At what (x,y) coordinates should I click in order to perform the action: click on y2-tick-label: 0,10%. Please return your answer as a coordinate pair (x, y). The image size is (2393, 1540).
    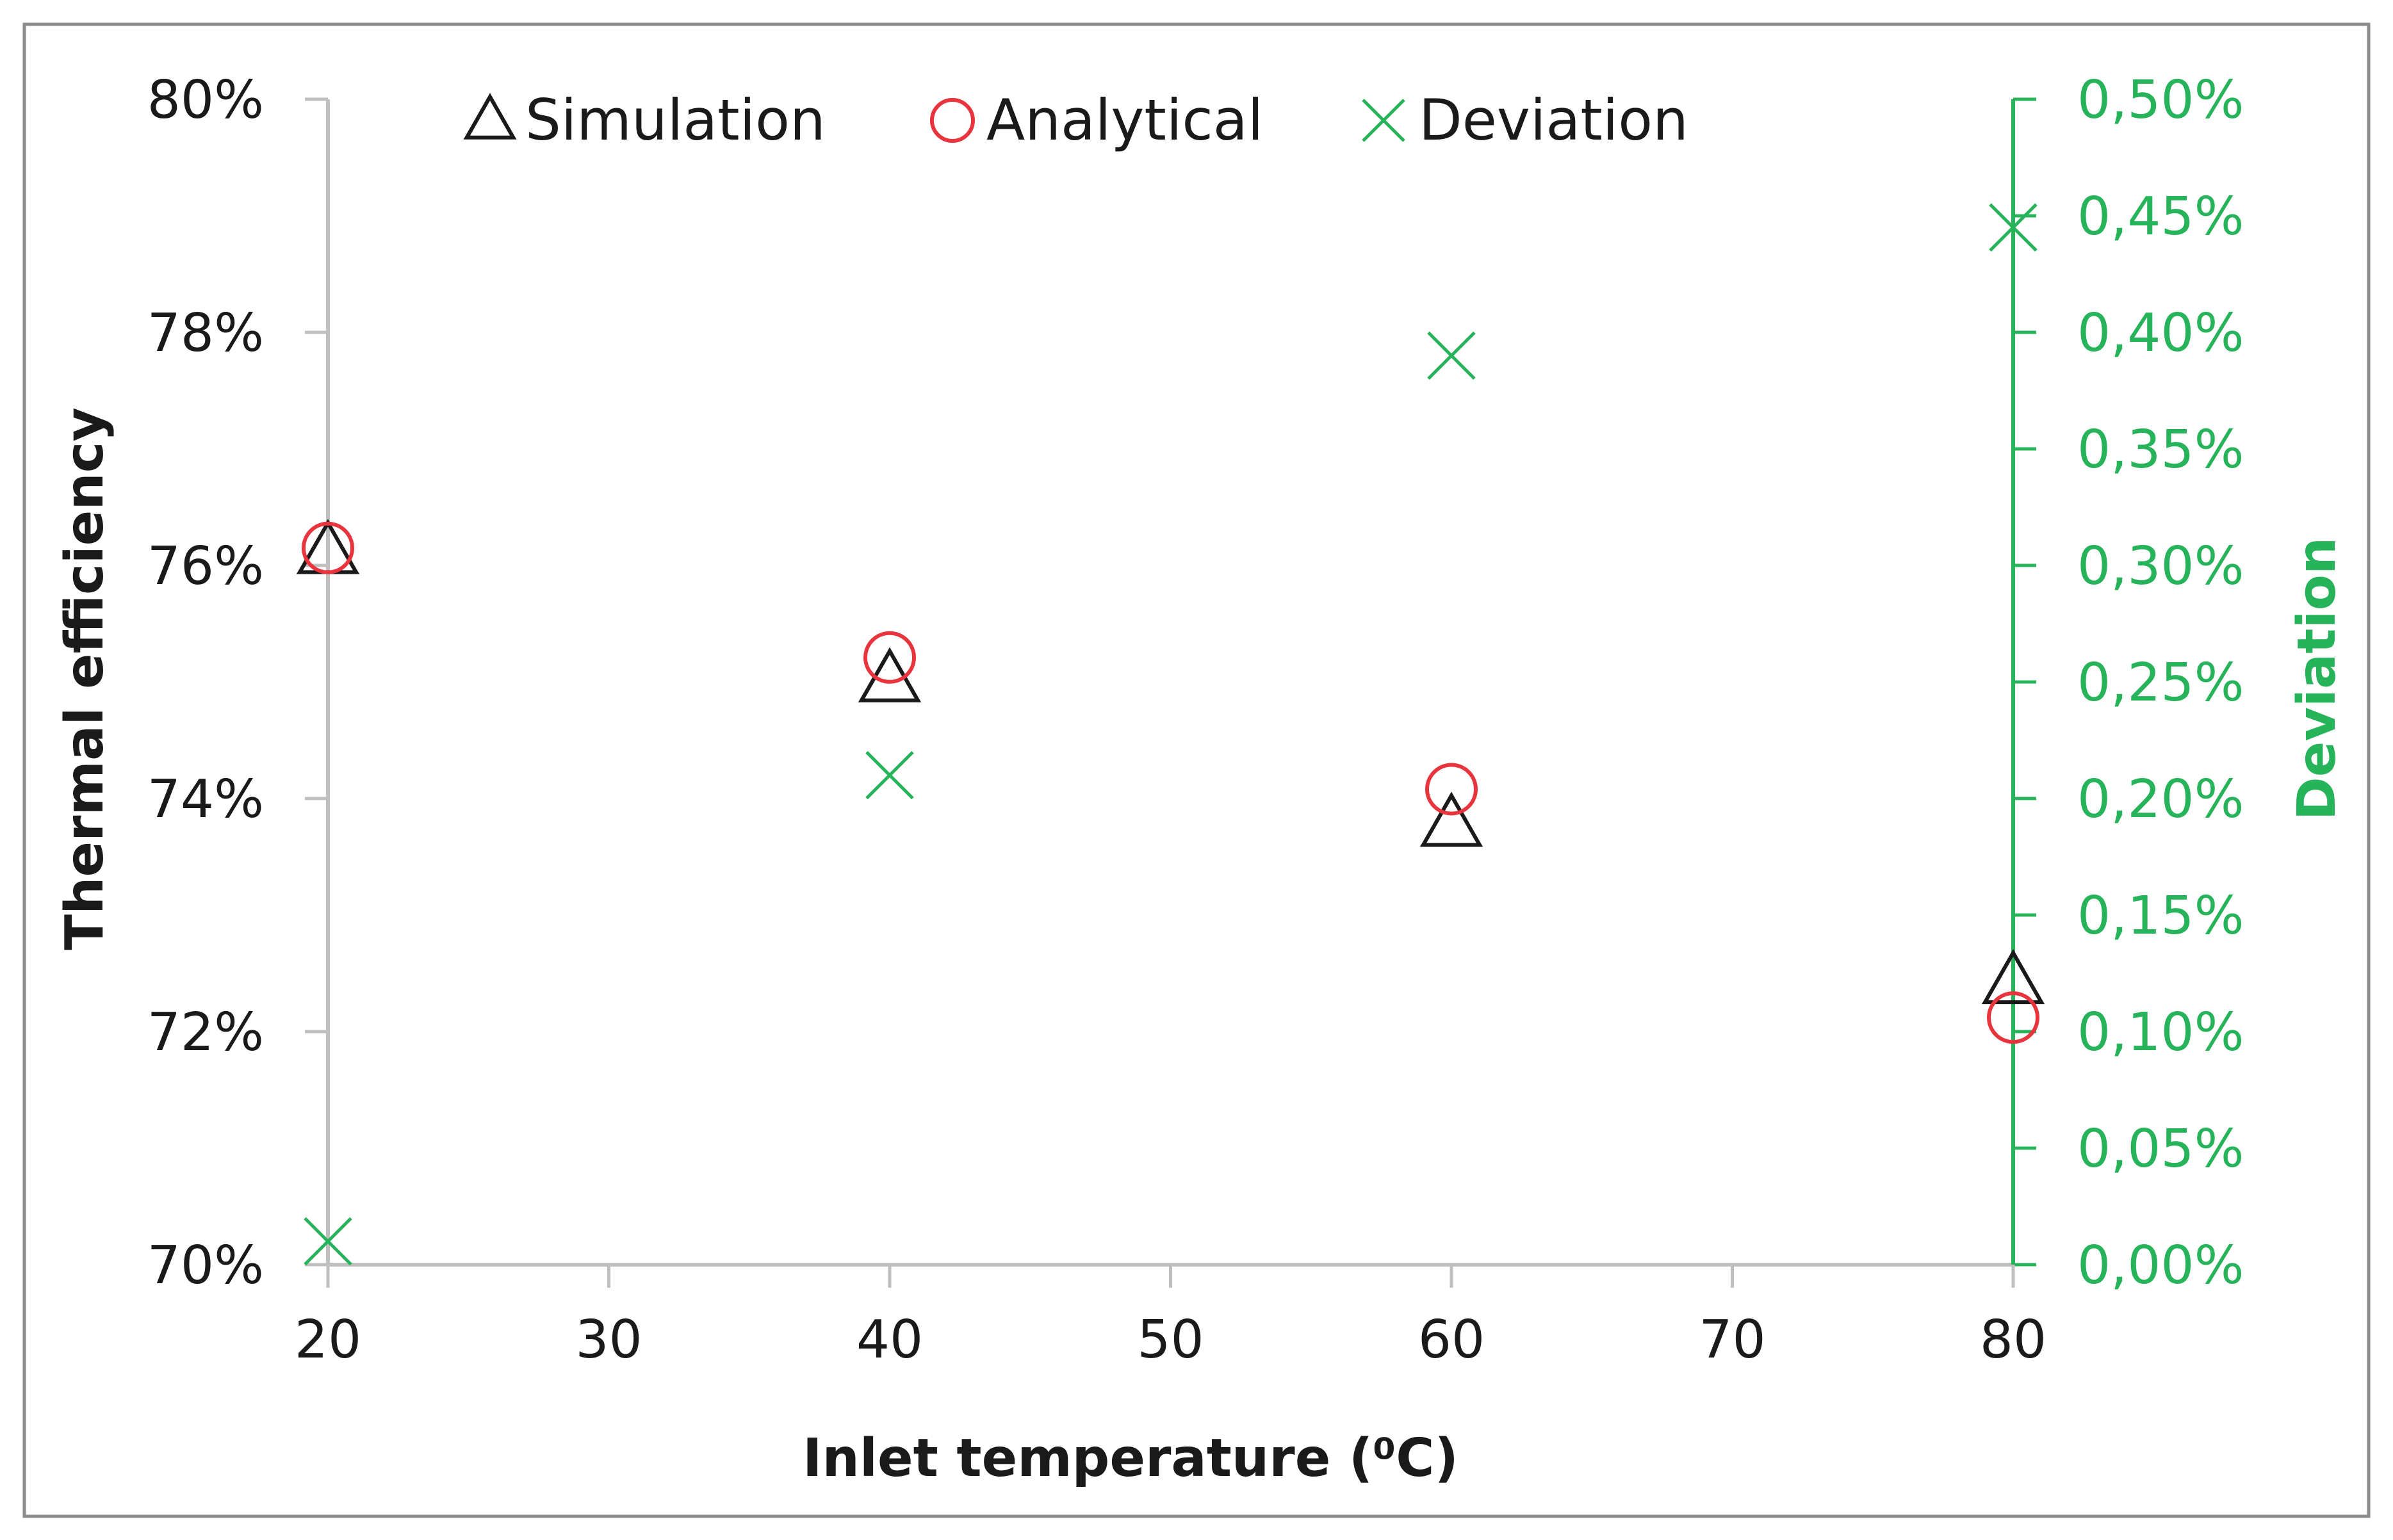
    Looking at the image, I should click on (2160, 1033).